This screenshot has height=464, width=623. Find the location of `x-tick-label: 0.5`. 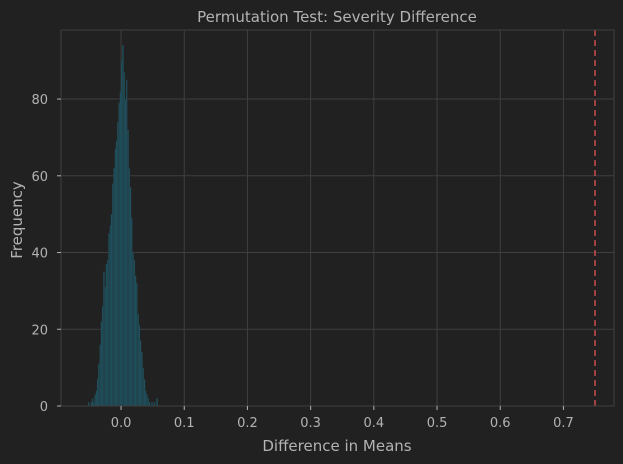

x-tick-label: 0.5 is located at coordinates (437, 423).